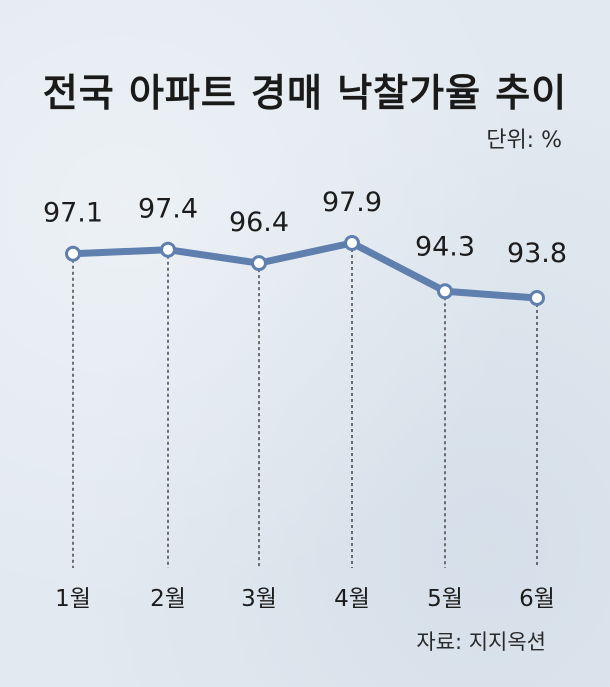 The height and width of the screenshot is (687, 610). I want to click on x-tick-label-2: 2월, so click(168, 599).